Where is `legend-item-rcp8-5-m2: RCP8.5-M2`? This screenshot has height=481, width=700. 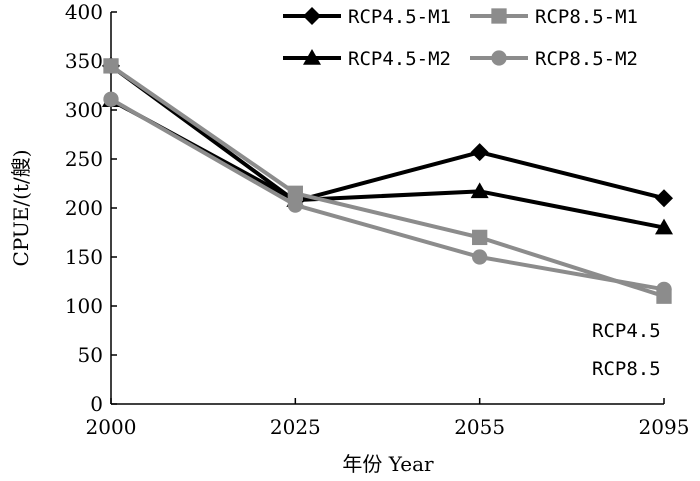
legend-item-rcp8-5-m2: RCP8.5-M2 is located at coordinates (554, 59).